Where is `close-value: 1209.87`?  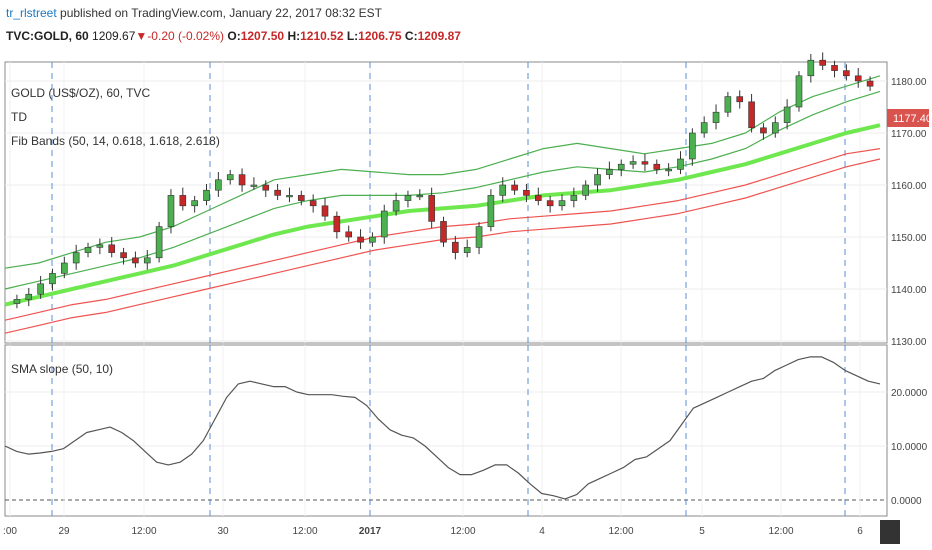
close-value: 1209.87 is located at coordinates (439, 36).